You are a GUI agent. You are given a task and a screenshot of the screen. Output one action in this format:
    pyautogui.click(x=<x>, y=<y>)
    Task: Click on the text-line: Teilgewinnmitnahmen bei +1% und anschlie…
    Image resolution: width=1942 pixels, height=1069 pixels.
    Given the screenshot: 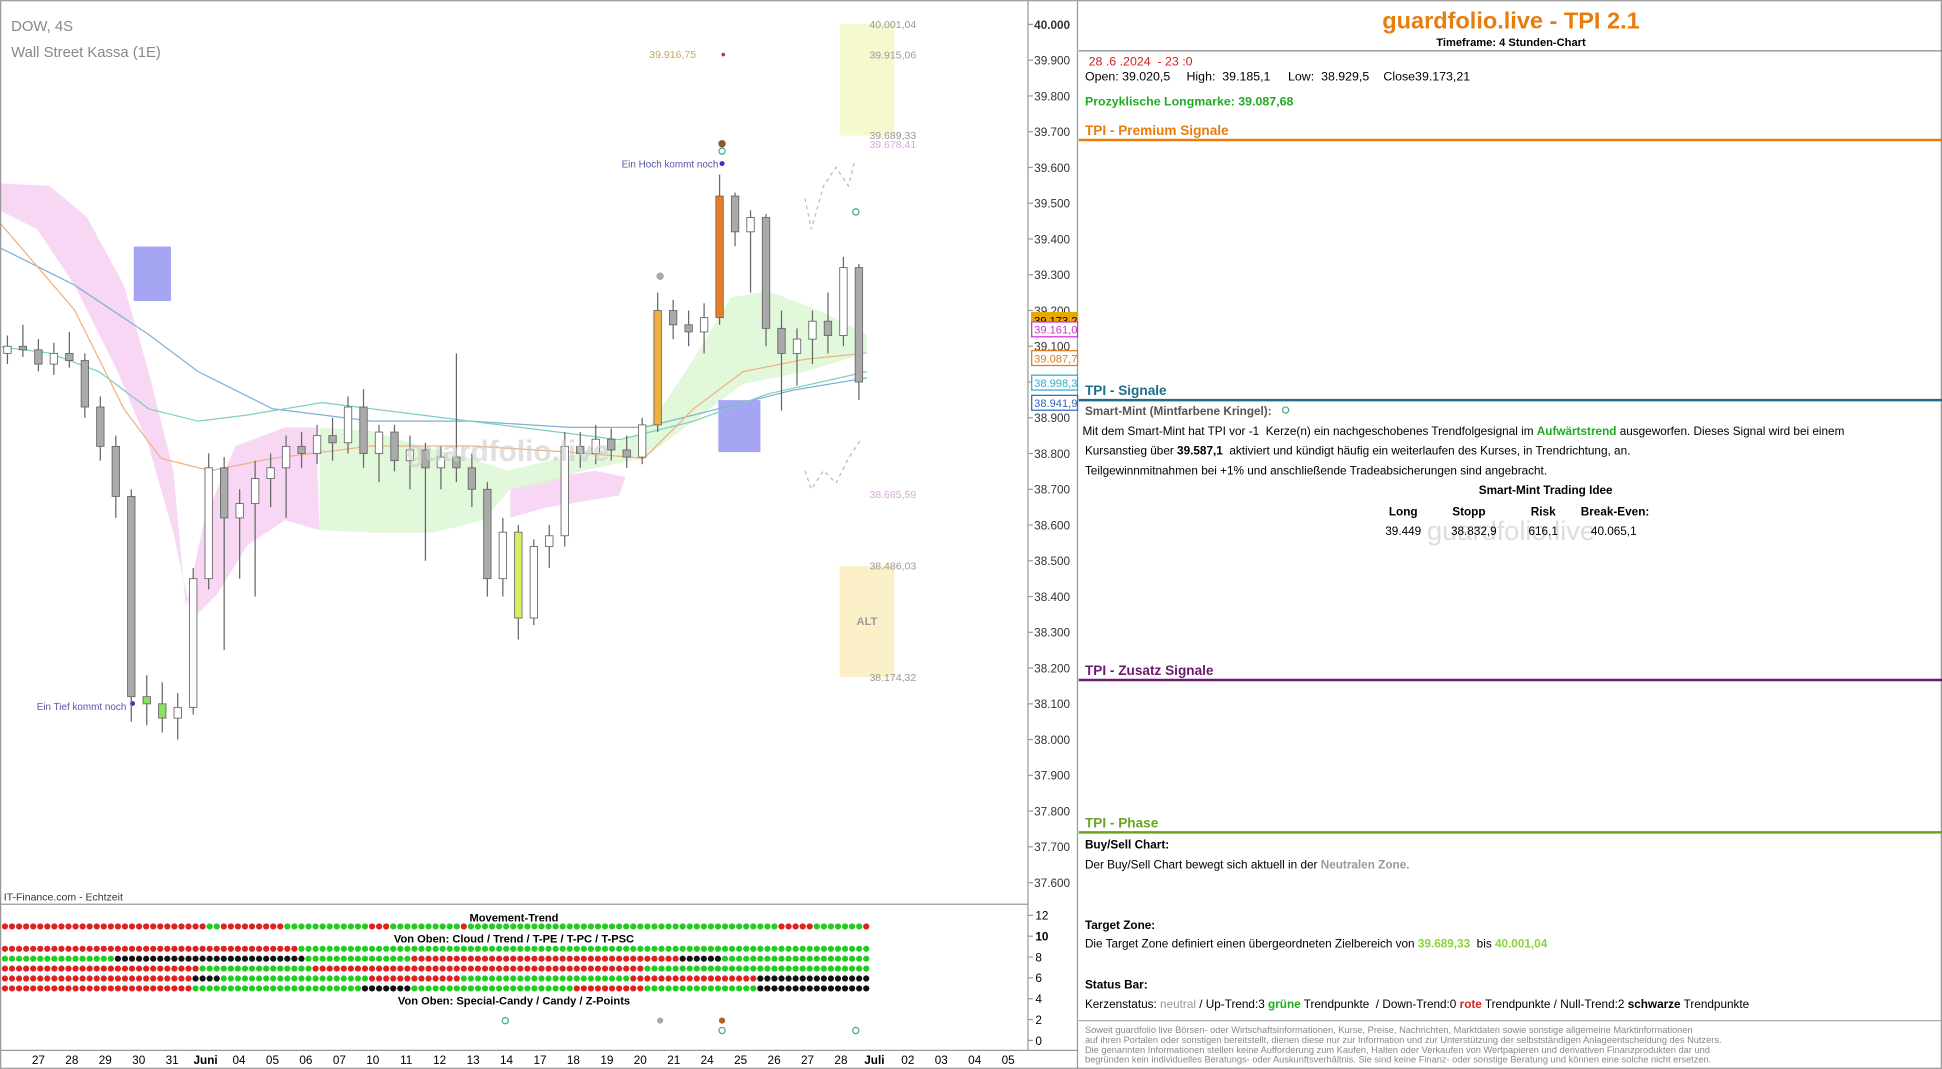 What is the action you would take?
    pyautogui.click(x=1316, y=470)
    